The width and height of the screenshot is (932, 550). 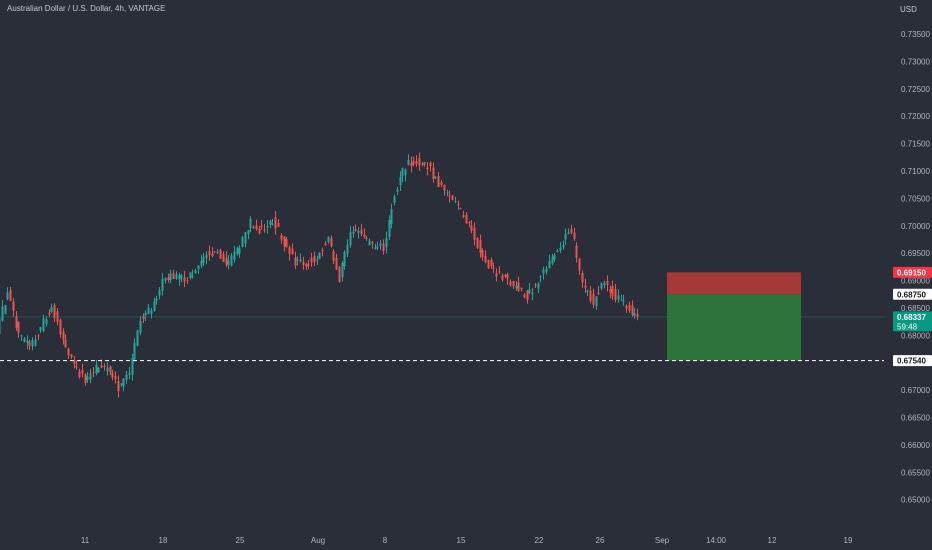 What do you see at coordinates (915, 308) in the screenshot?
I see `price-tick-label: 0.68500` at bounding box center [915, 308].